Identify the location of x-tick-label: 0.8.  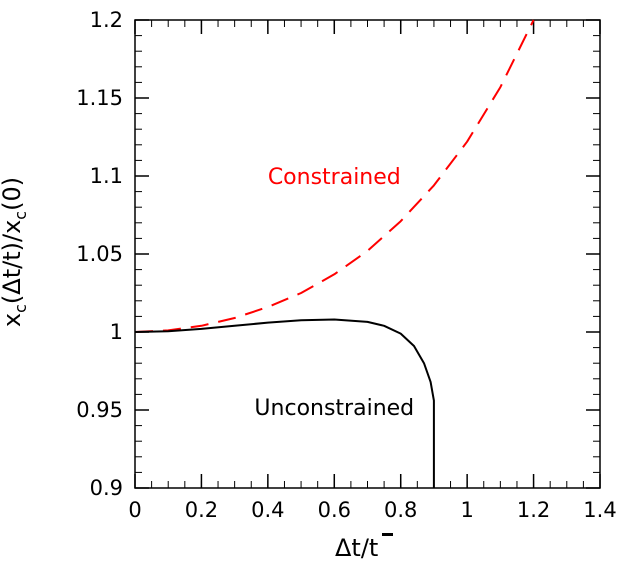
(400, 510).